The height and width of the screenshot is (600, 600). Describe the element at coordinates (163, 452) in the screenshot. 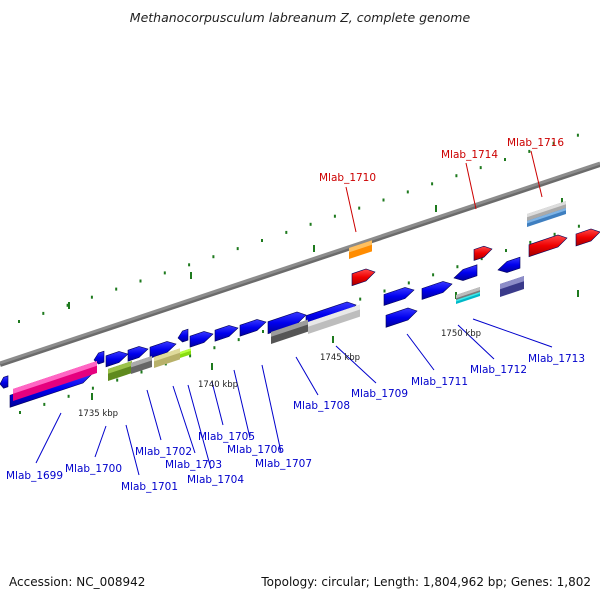

I see `gene-label: Mlab_1702` at that location.